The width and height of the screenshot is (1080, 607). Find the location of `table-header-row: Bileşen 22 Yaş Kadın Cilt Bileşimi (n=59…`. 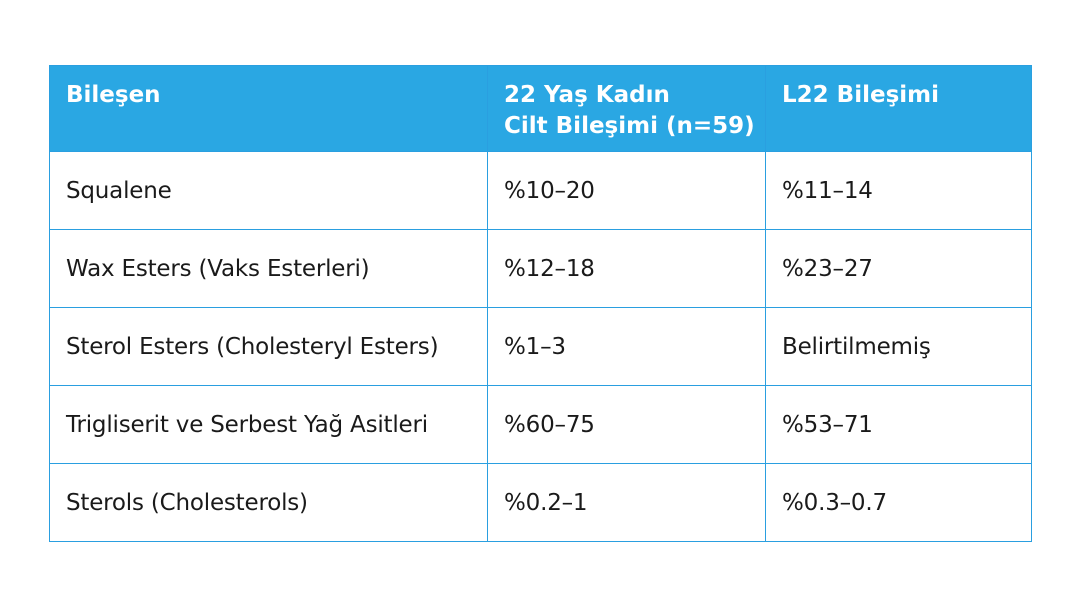

table-header-row: Bileşen 22 Yaş Kadın Cilt Bileşimi (n=59… is located at coordinates (540, 108).